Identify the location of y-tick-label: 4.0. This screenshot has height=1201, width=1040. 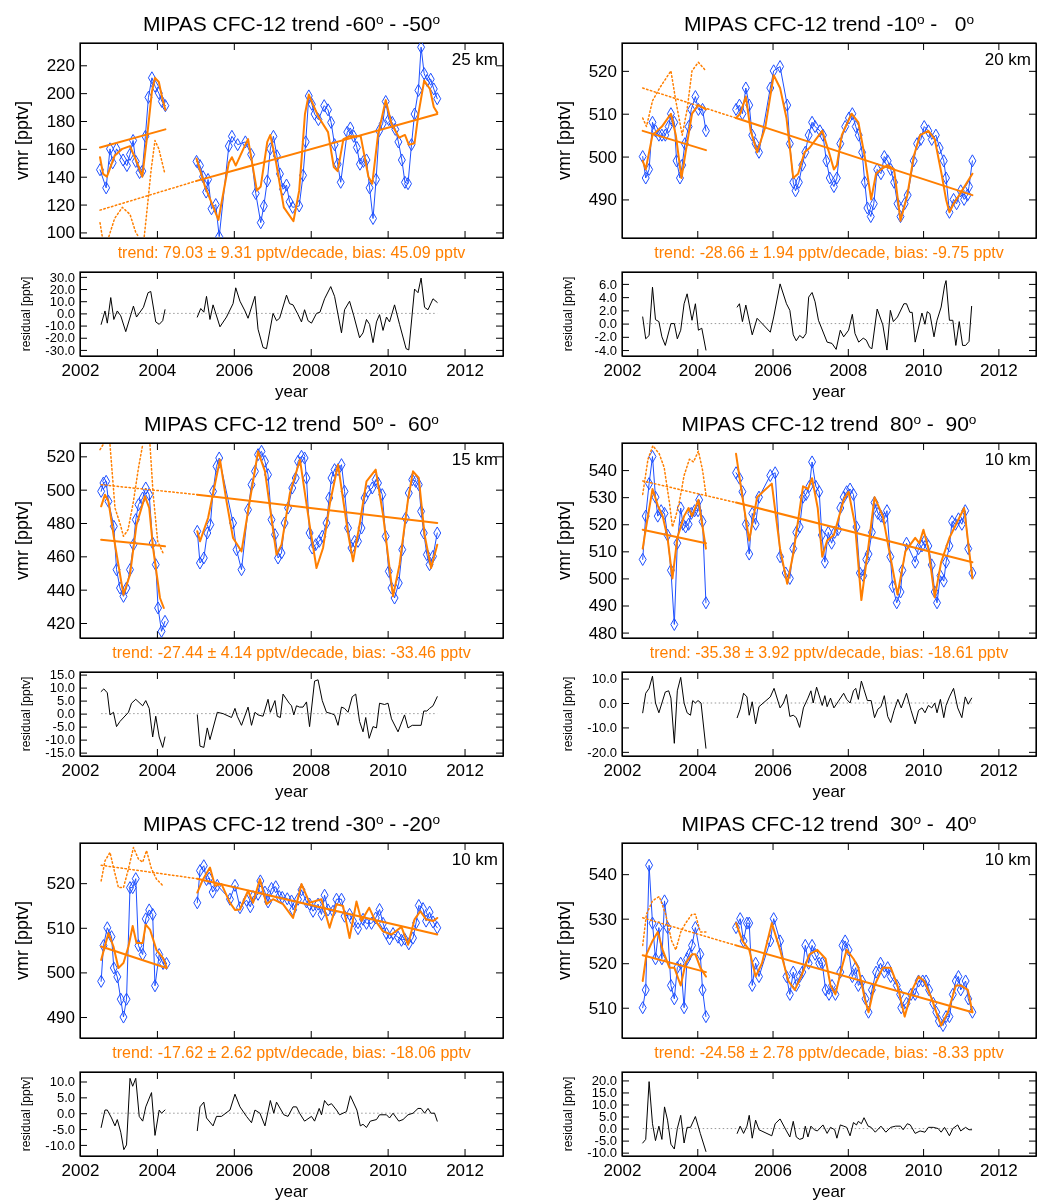
(607, 297).